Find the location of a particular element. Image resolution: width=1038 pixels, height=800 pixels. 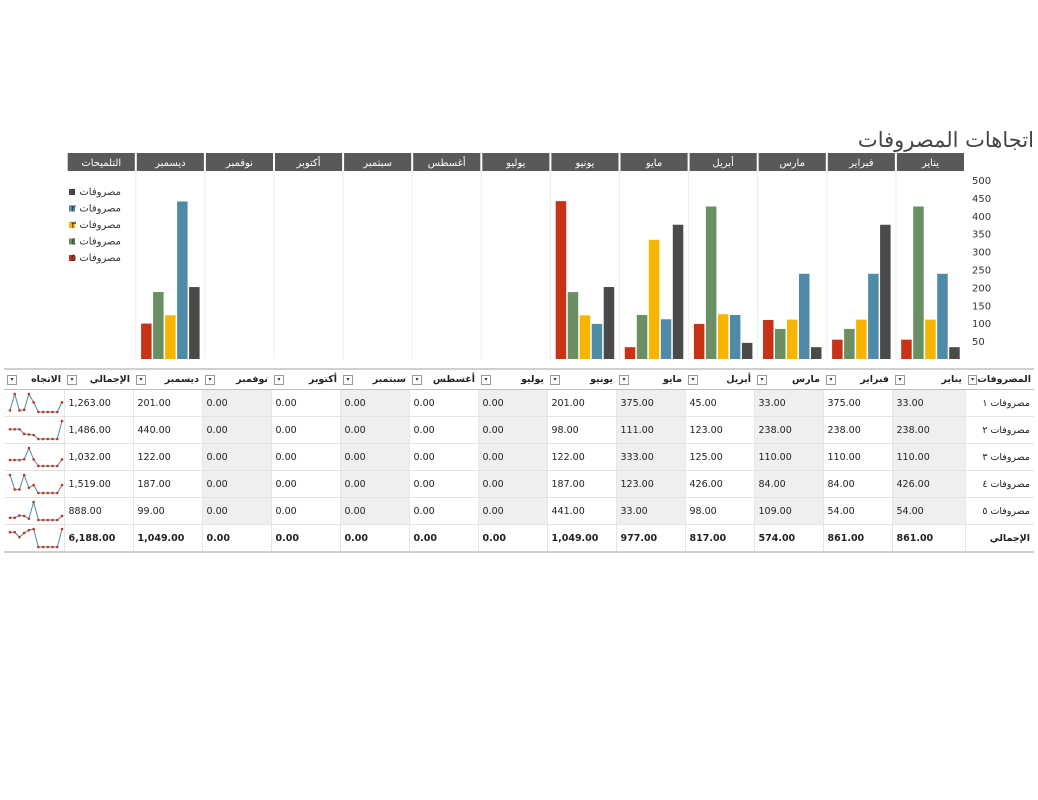

y-tick-label: 250 is located at coordinates (981, 271).